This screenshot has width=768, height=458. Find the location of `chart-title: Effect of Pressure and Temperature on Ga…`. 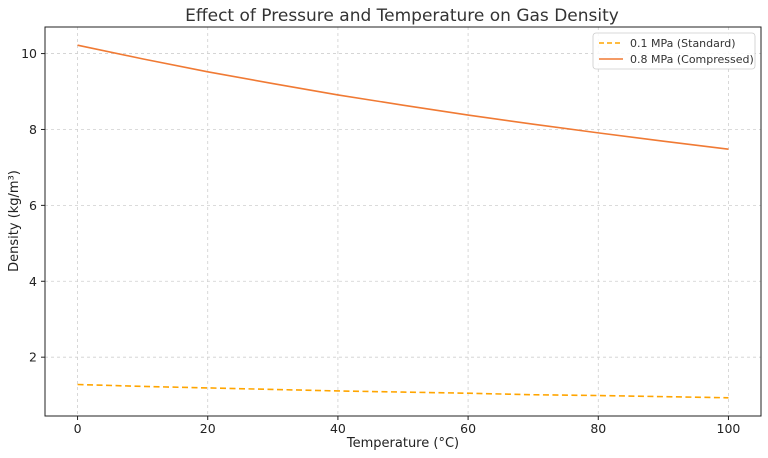

chart-title: Effect of Pressure and Temperature on Ga… is located at coordinates (402, 16).